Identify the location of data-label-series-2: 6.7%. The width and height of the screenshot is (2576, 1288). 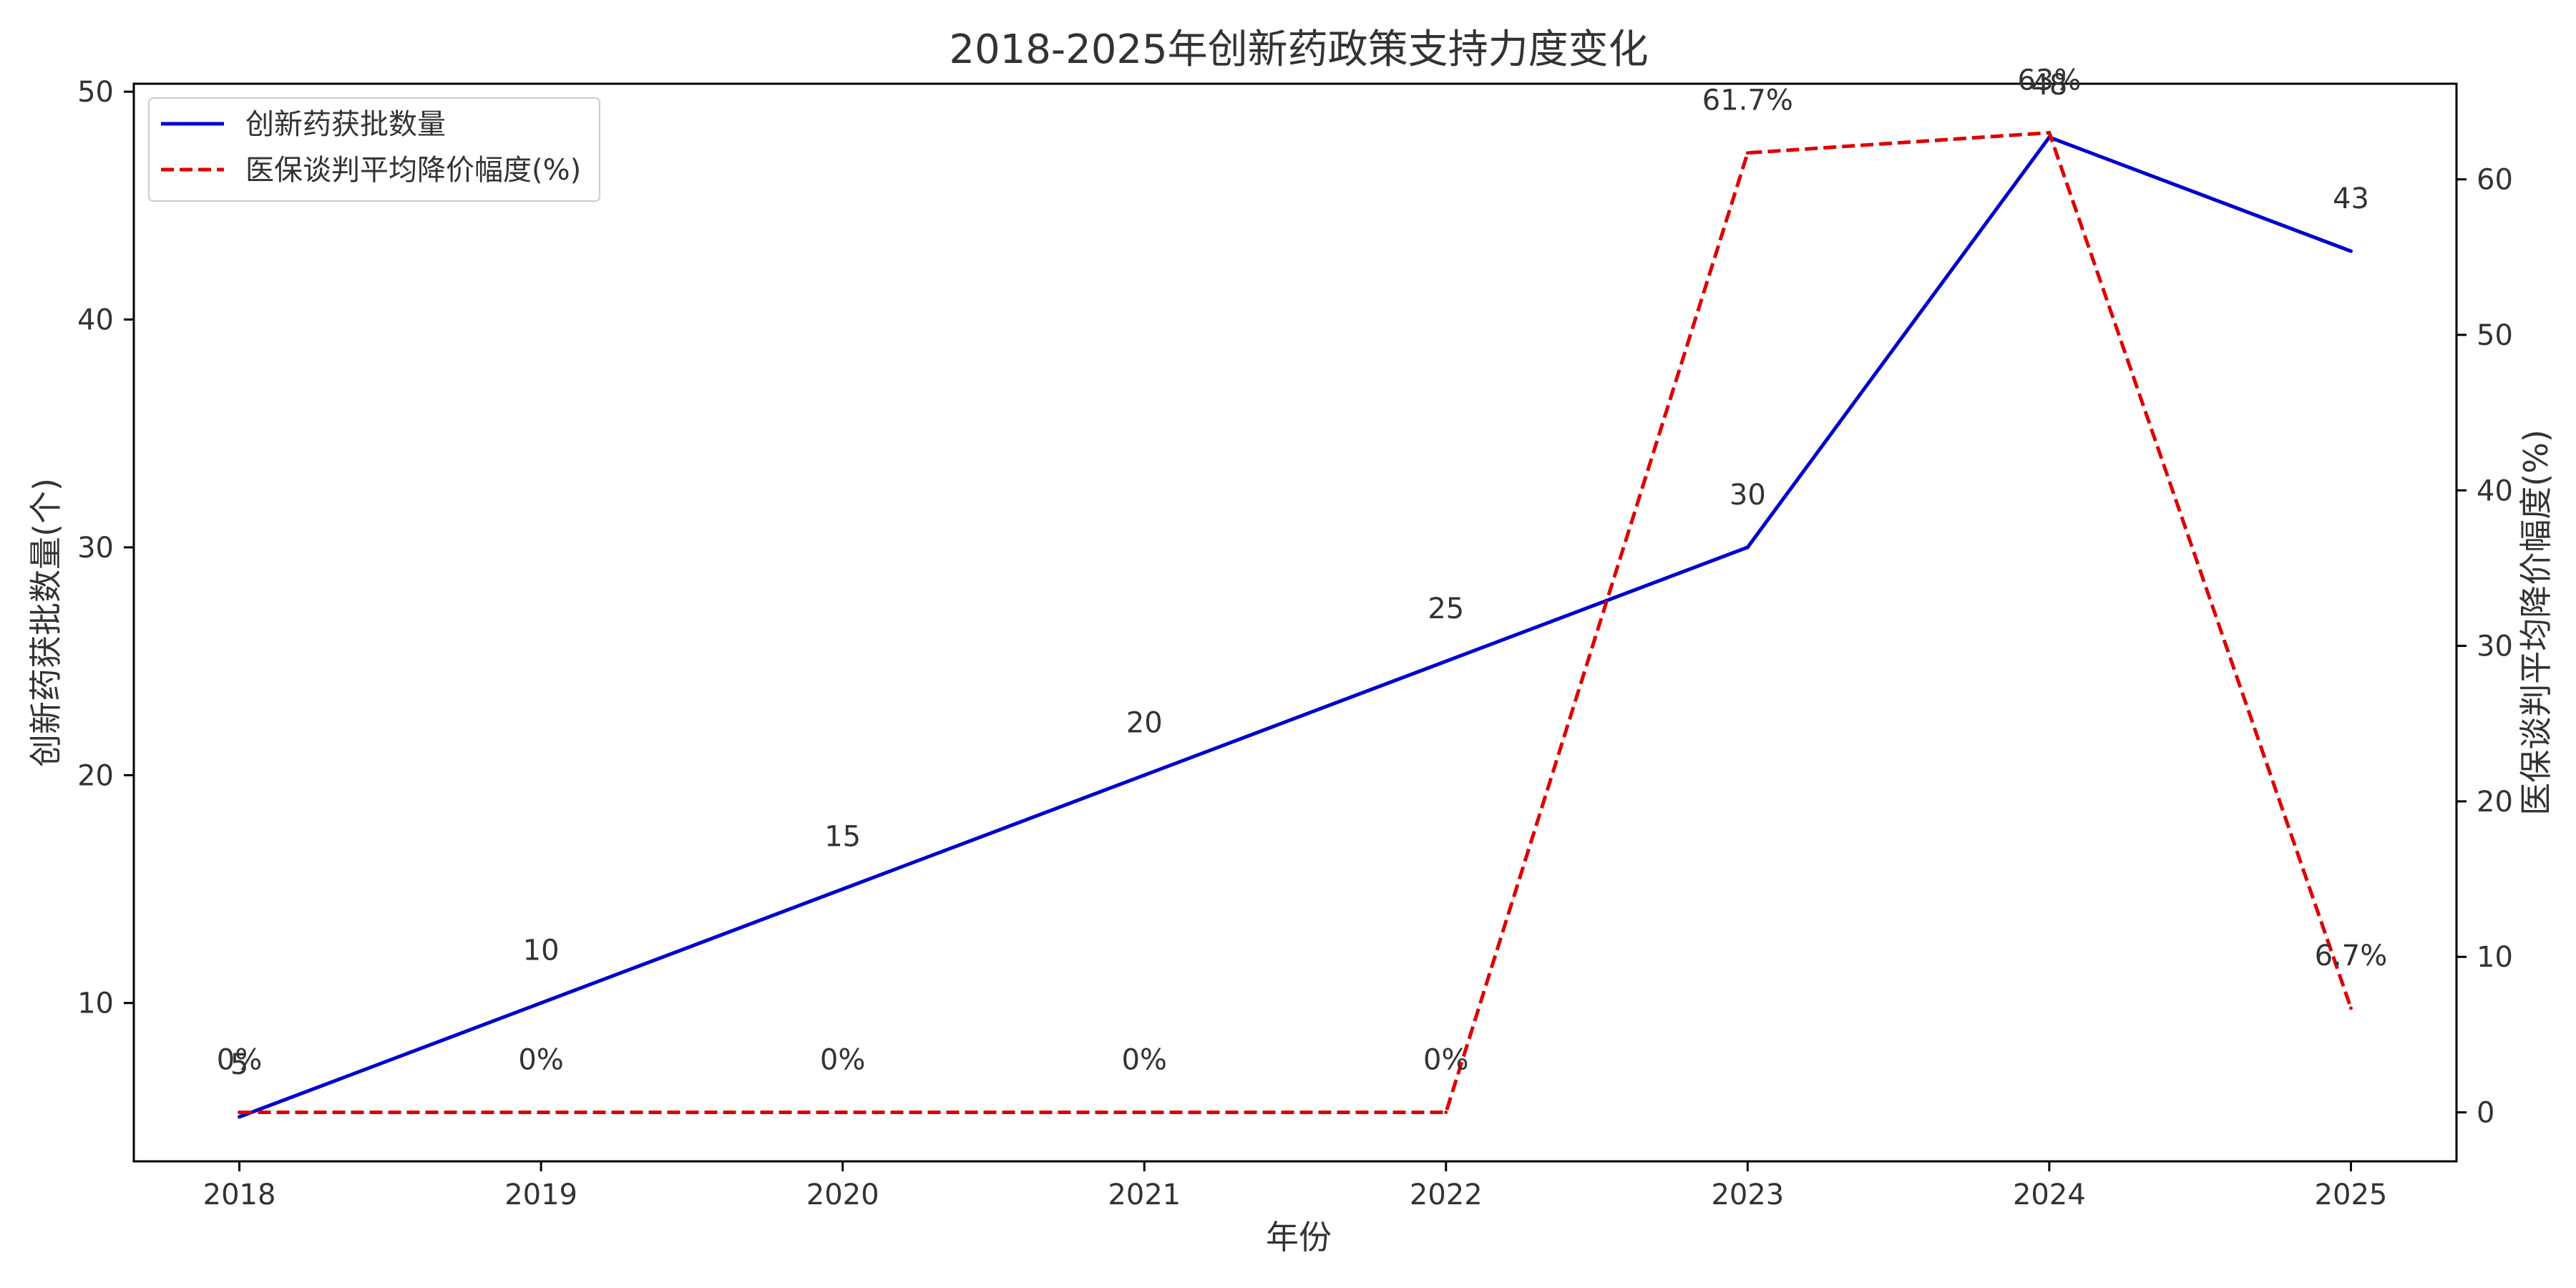
(2351, 956).